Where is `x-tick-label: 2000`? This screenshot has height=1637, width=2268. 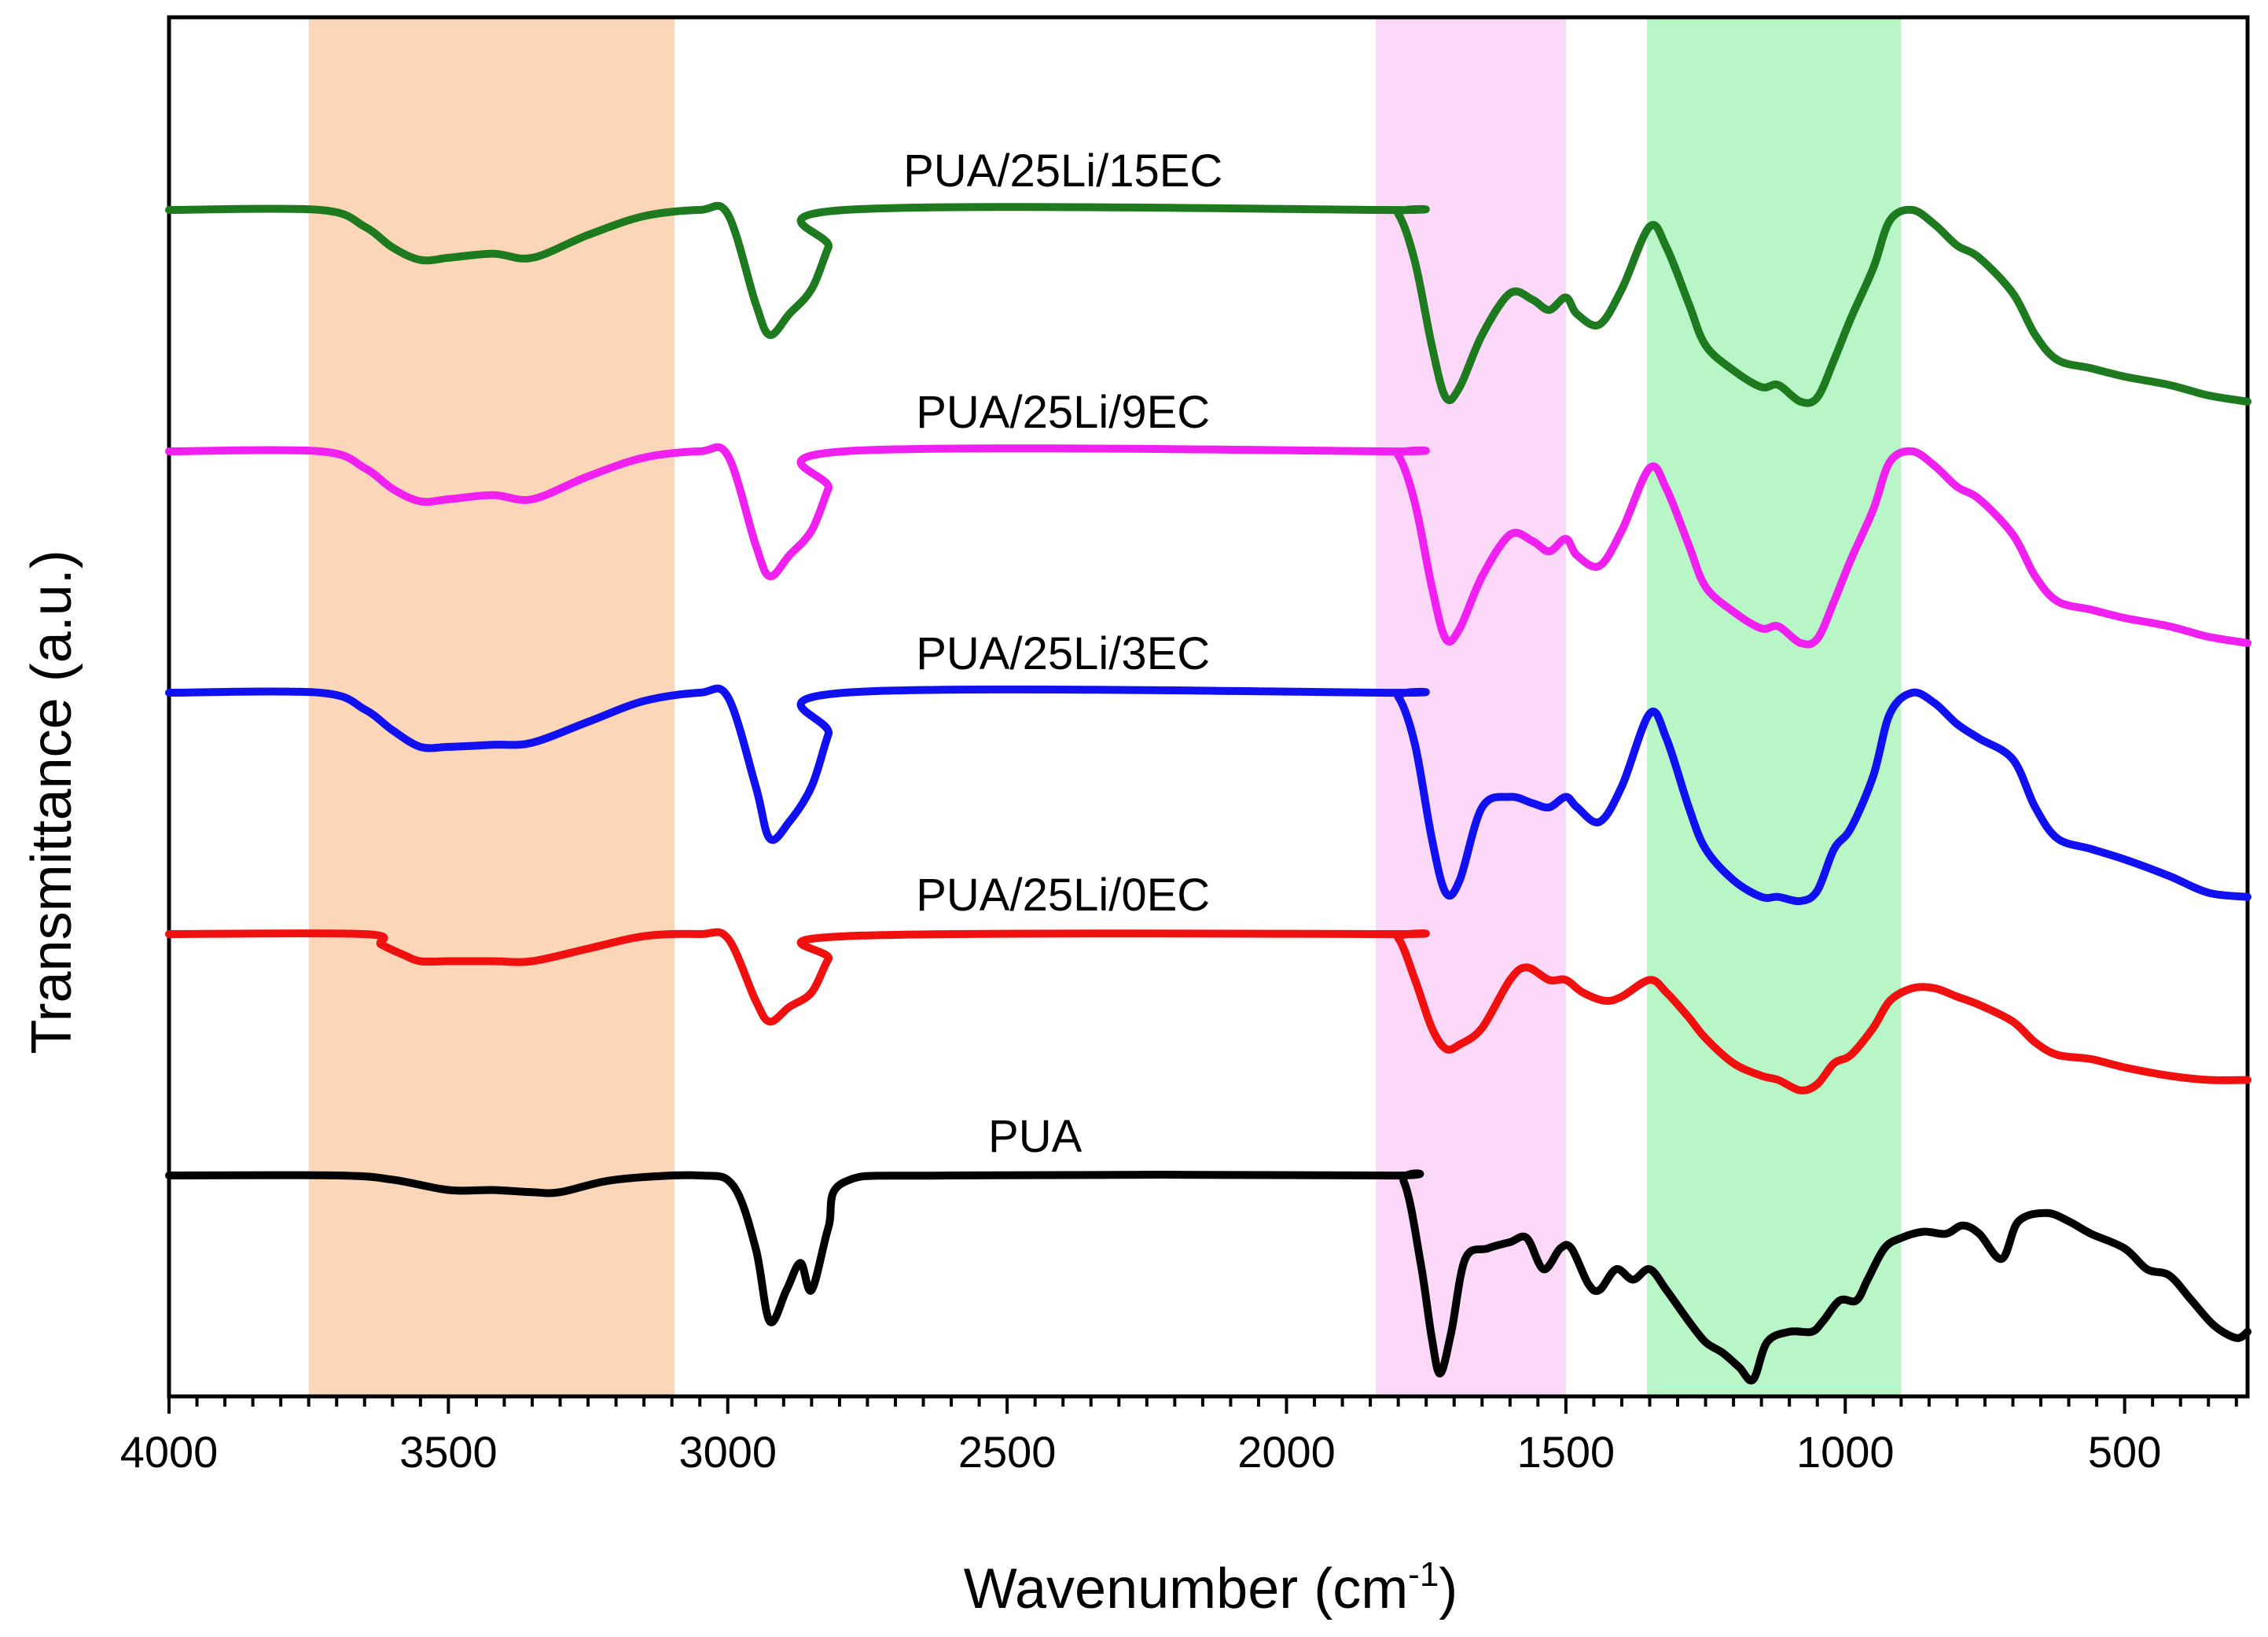 x-tick-label: 2000 is located at coordinates (1286, 1452).